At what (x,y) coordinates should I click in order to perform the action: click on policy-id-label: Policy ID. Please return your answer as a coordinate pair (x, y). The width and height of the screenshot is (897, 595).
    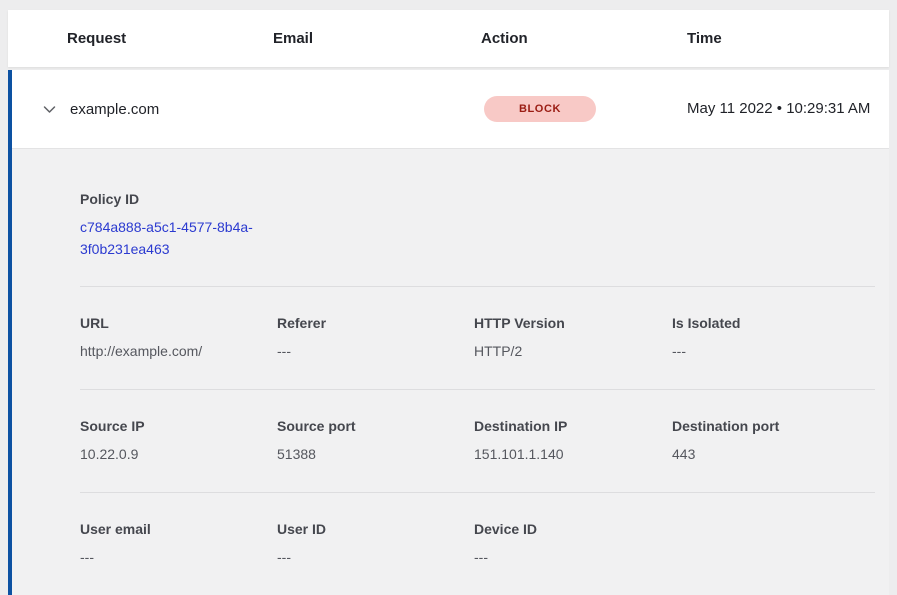
    Looking at the image, I should click on (110, 199).